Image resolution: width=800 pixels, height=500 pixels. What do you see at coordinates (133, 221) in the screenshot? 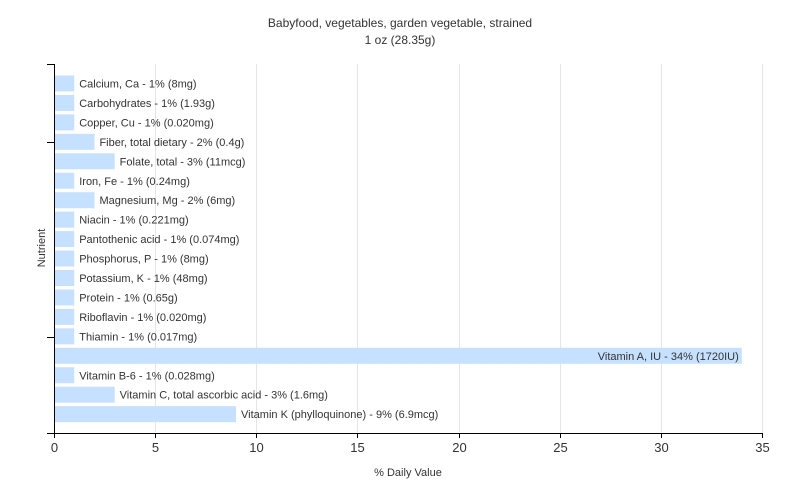
I see `data-label-7: Niacin - 1% (0.221mg)` at bounding box center [133, 221].